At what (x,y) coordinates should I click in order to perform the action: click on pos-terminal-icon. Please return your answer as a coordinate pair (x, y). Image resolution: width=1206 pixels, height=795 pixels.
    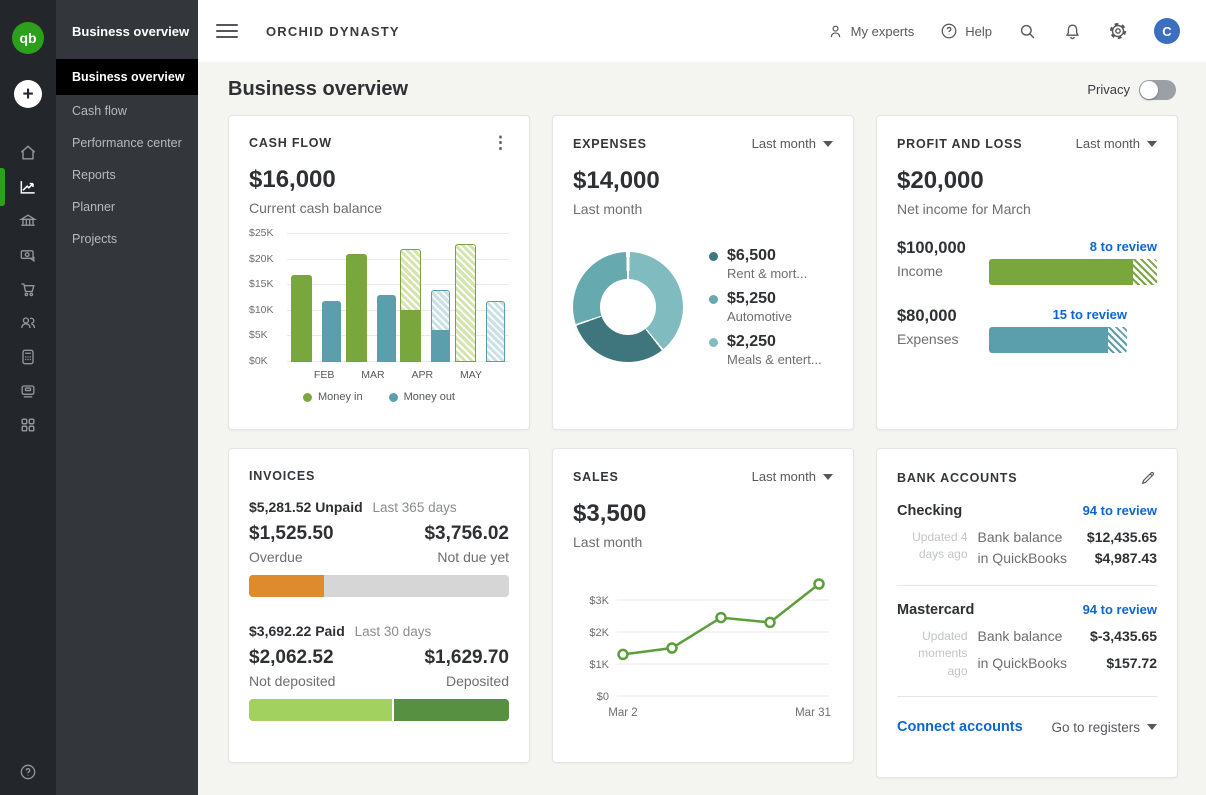
    Looking at the image, I should click on (28, 391).